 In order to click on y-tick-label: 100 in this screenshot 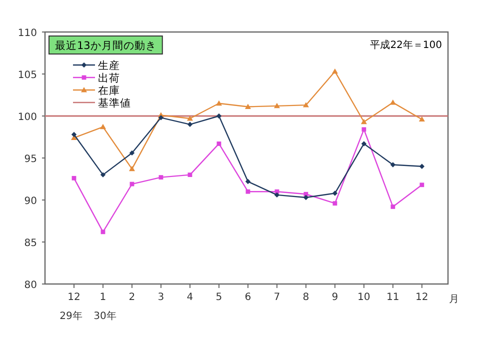, I will do `click(27, 117)`.